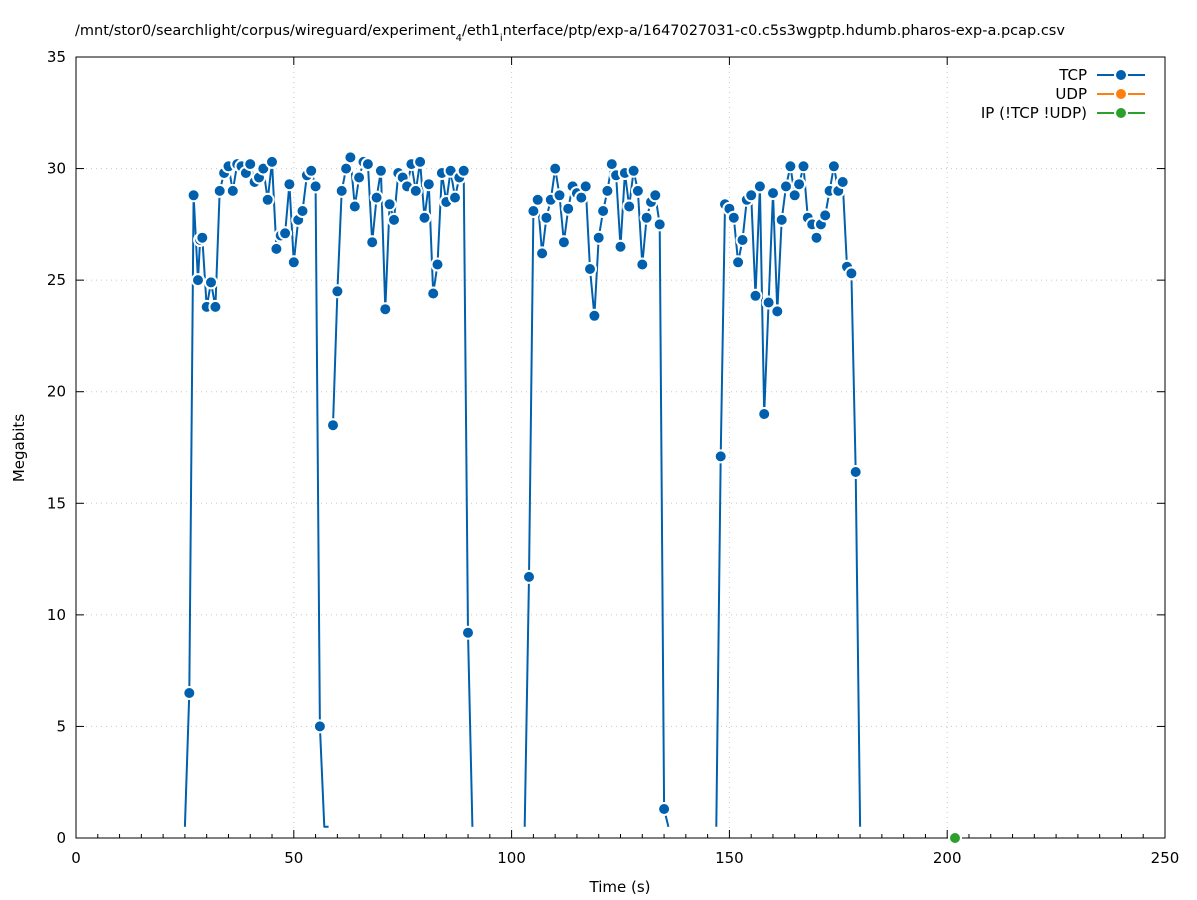  Describe the element at coordinates (56, 169) in the screenshot. I see `y-tick-label: 30` at that location.